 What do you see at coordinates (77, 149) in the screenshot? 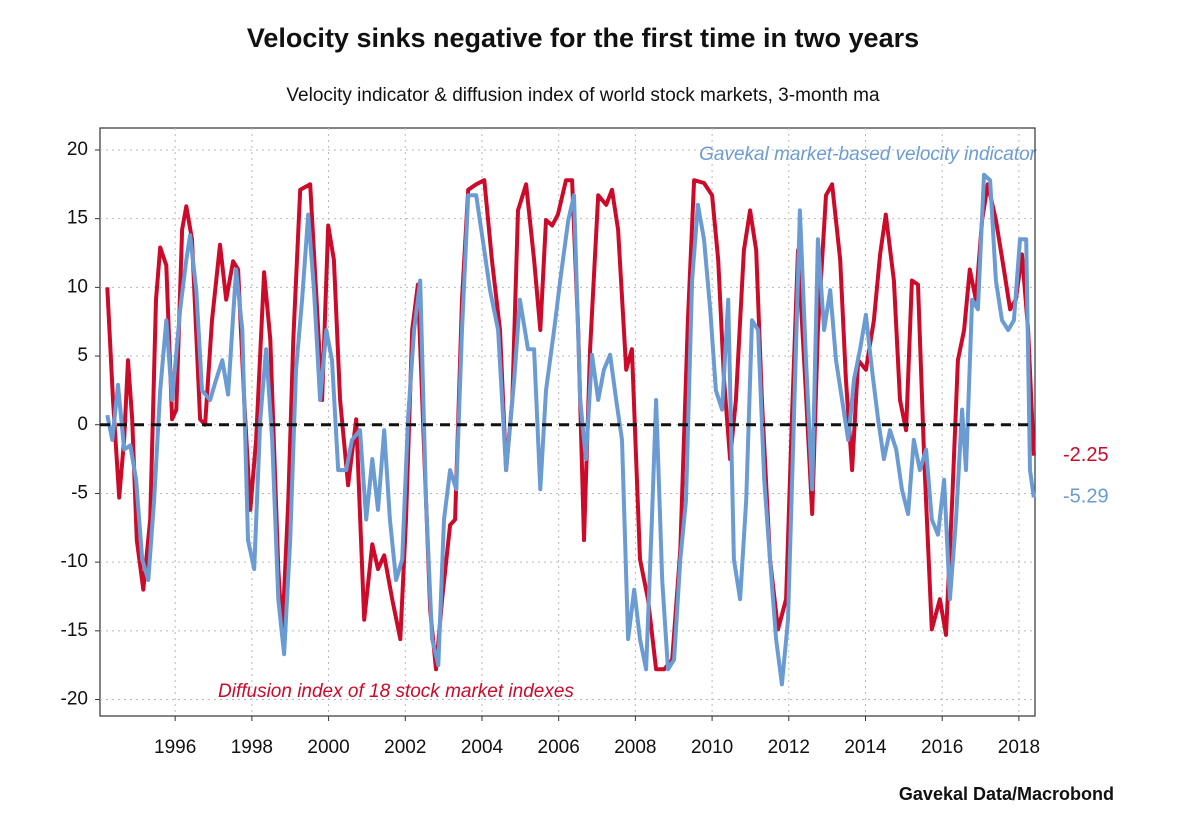
I see `y-tick-label: 20` at bounding box center [77, 149].